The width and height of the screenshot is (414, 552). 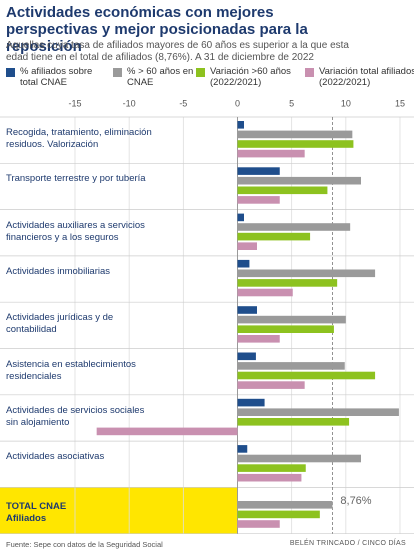 What do you see at coordinates (291, 103) in the screenshot?
I see `x-tick-label: 5` at bounding box center [291, 103].